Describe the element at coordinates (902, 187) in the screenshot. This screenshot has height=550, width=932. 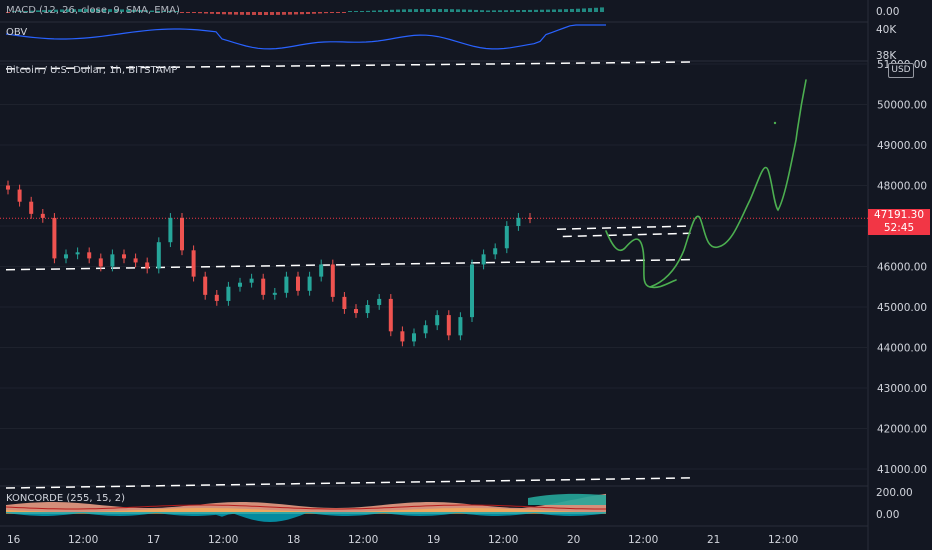
I see `y-tick-label: 48000.00` at that location.